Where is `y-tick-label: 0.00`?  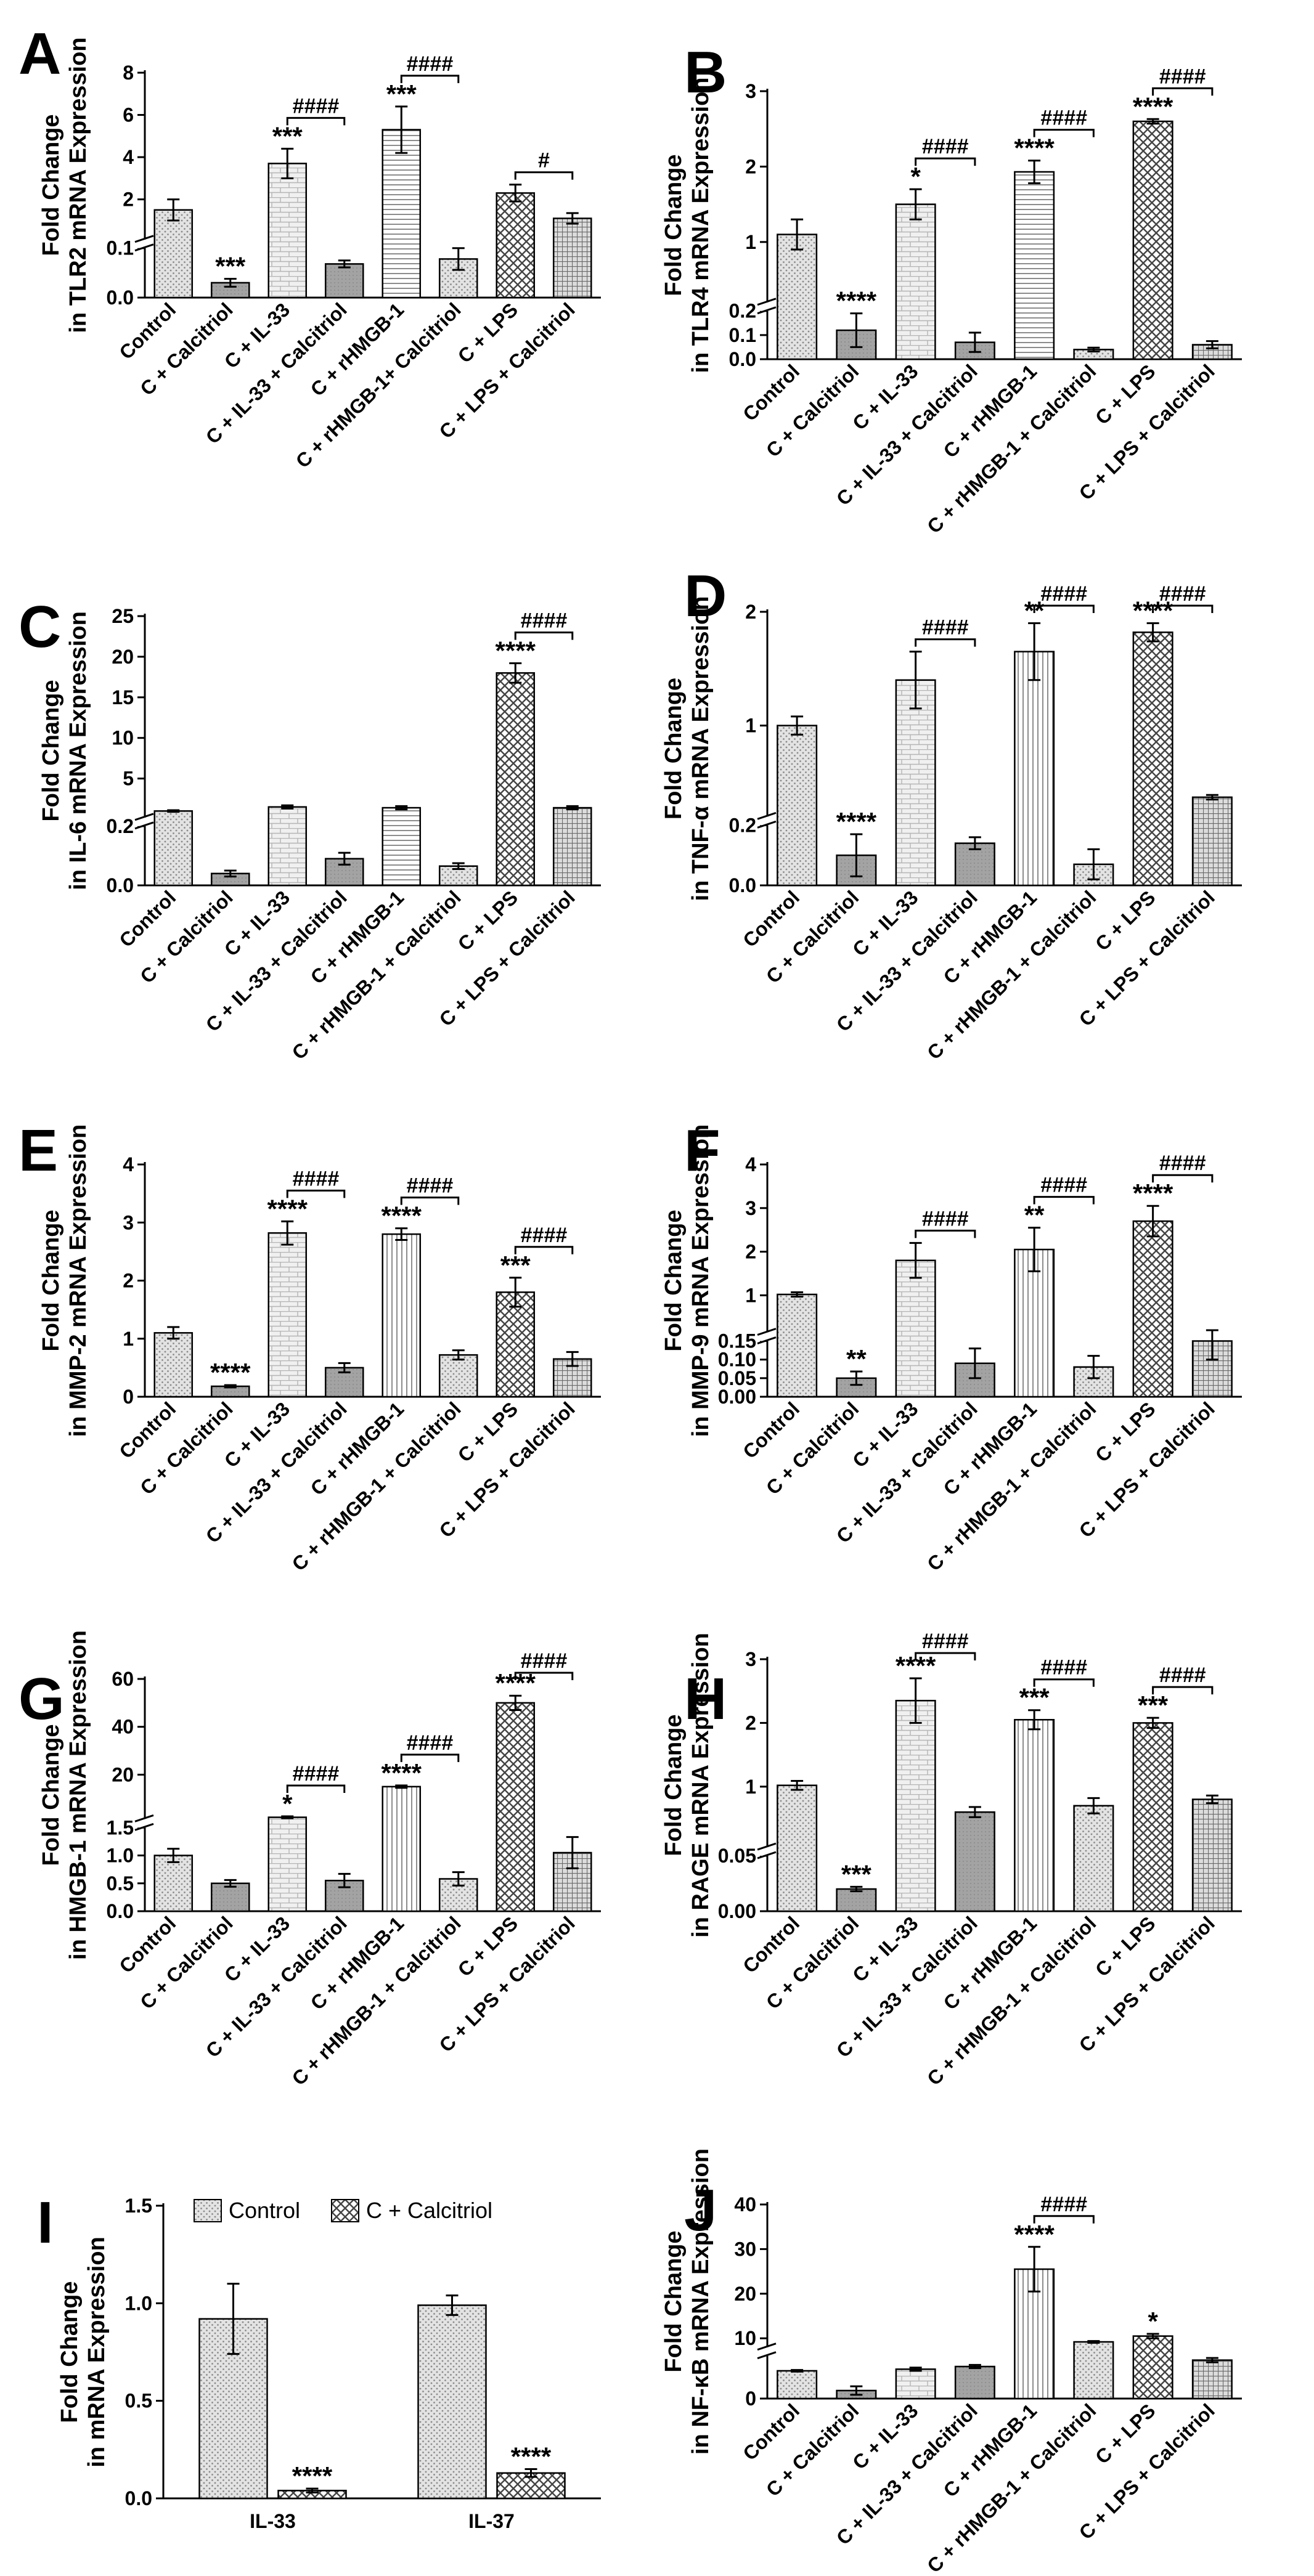 y-tick-label: 0.00 is located at coordinates (737, 1397).